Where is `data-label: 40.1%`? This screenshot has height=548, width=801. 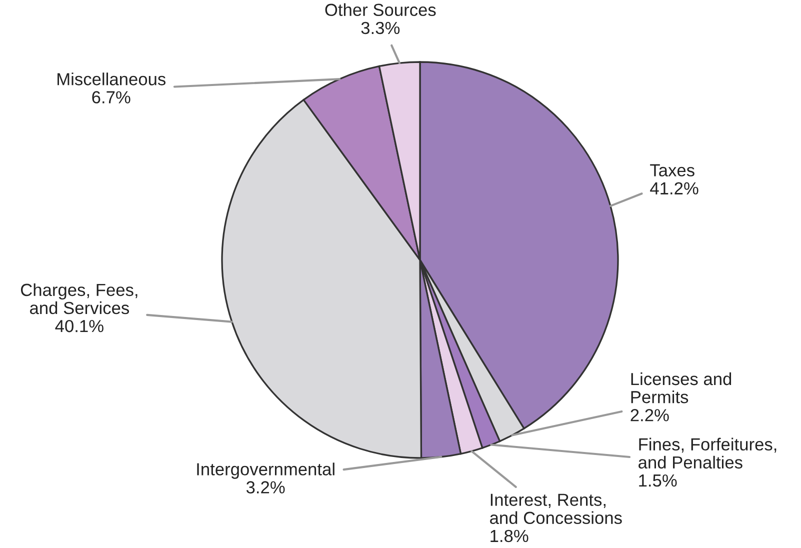
data-label: 40.1% is located at coordinates (79, 326).